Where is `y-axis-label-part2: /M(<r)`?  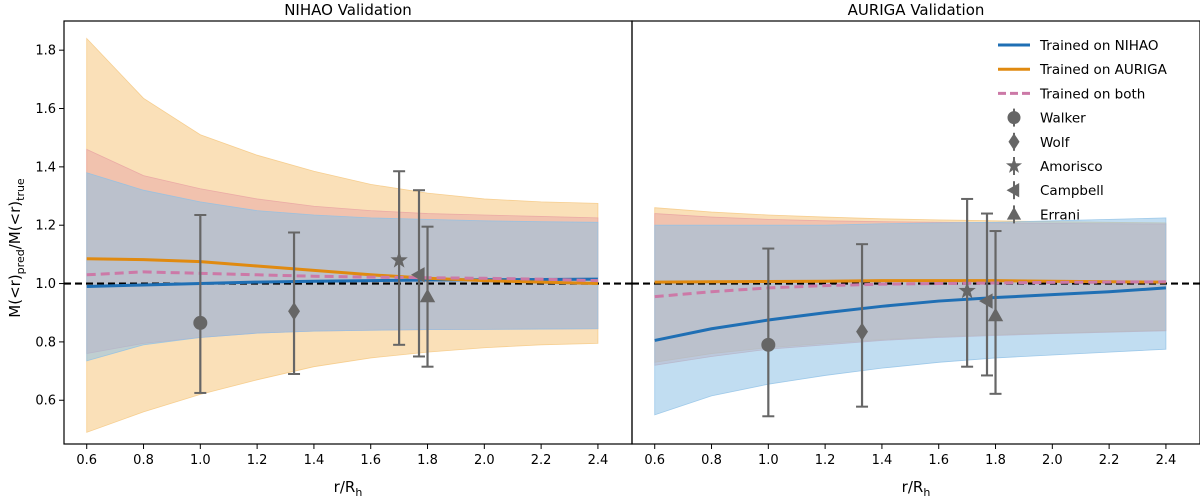
y-axis-label-part2: /M(<r) is located at coordinates (15, 225).